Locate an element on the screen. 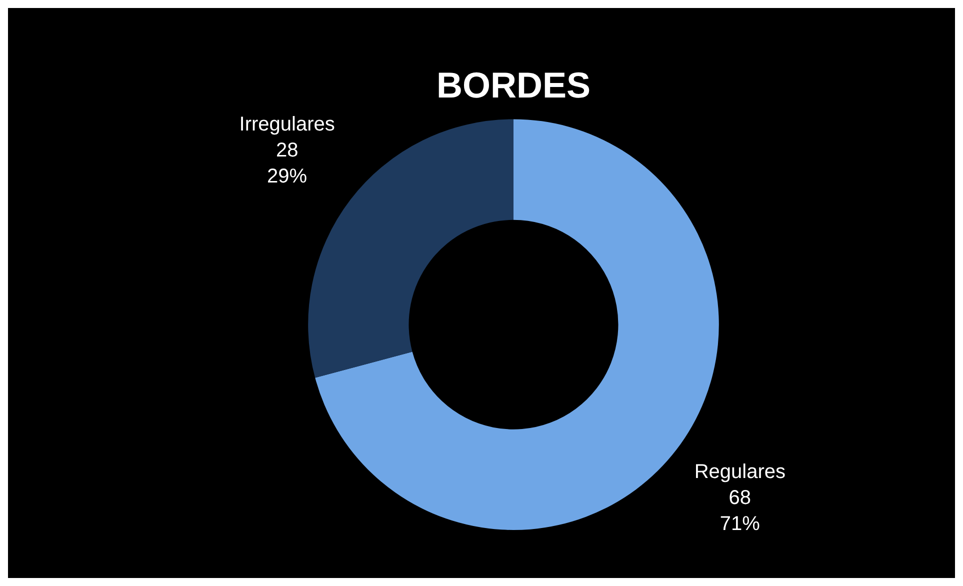 Image resolution: width=963 pixels, height=586 pixels. chart-title: BORDES is located at coordinates (513, 85).